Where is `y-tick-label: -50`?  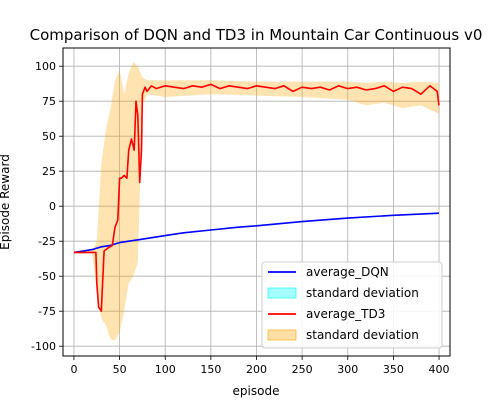 y-tick-label: -50 is located at coordinates (47, 276).